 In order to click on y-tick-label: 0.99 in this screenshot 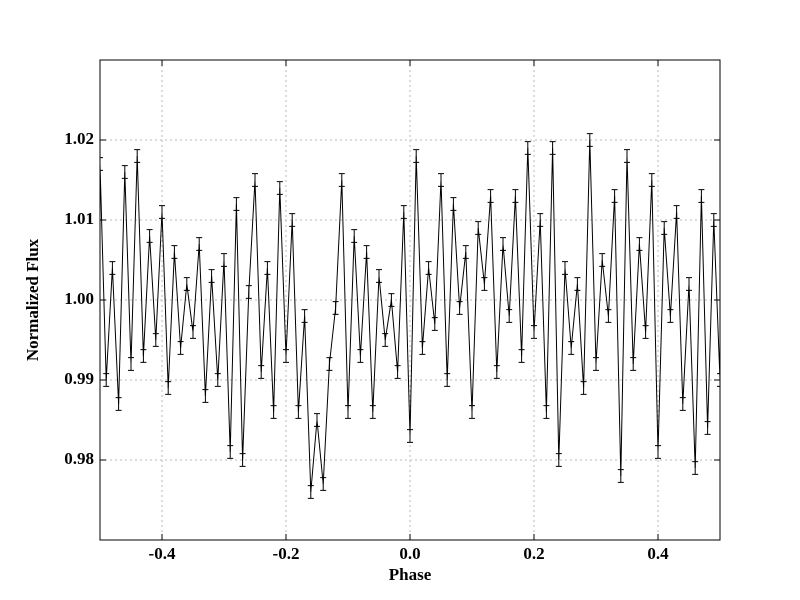, I will do `click(79, 378)`.